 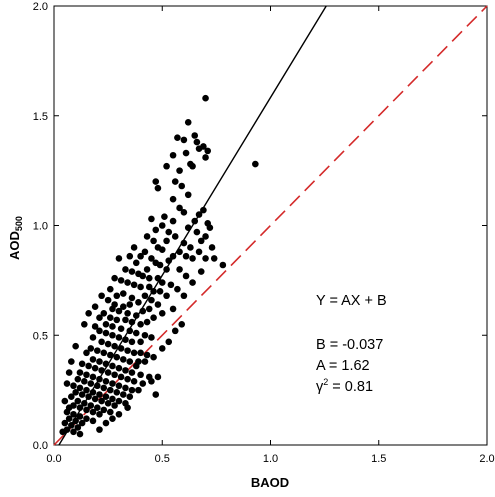 I want to click on intercept-label: B = -0.037, so click(x=349, y=345).